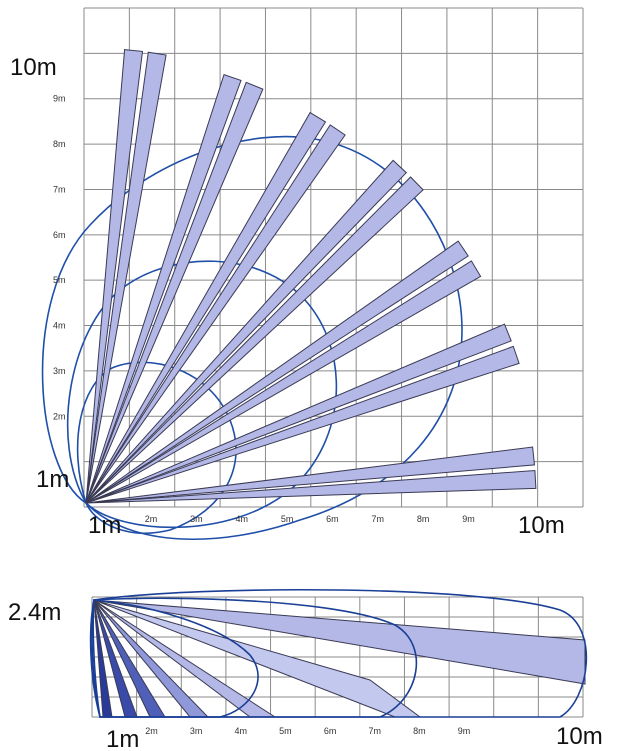  What do you see at coordinates (59, 416) in the screenshot?
I see `top-y-axis-label: 2m` at bounding box center [59, 416].